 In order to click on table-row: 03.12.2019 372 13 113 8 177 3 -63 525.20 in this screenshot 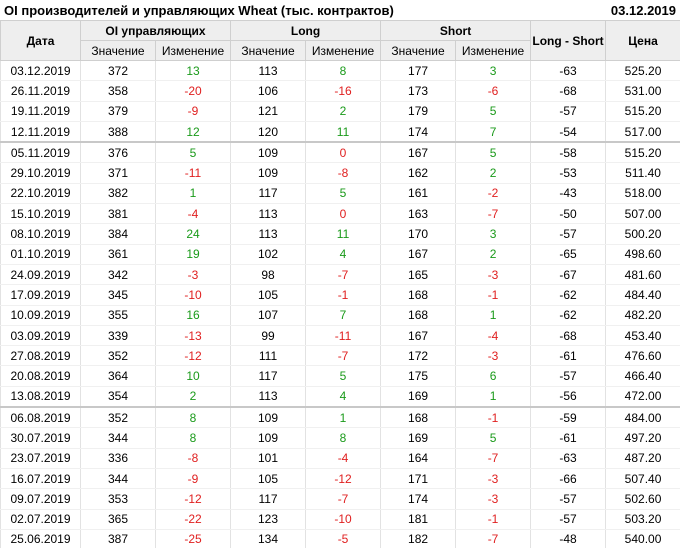, I will do `click(340, 71)`.